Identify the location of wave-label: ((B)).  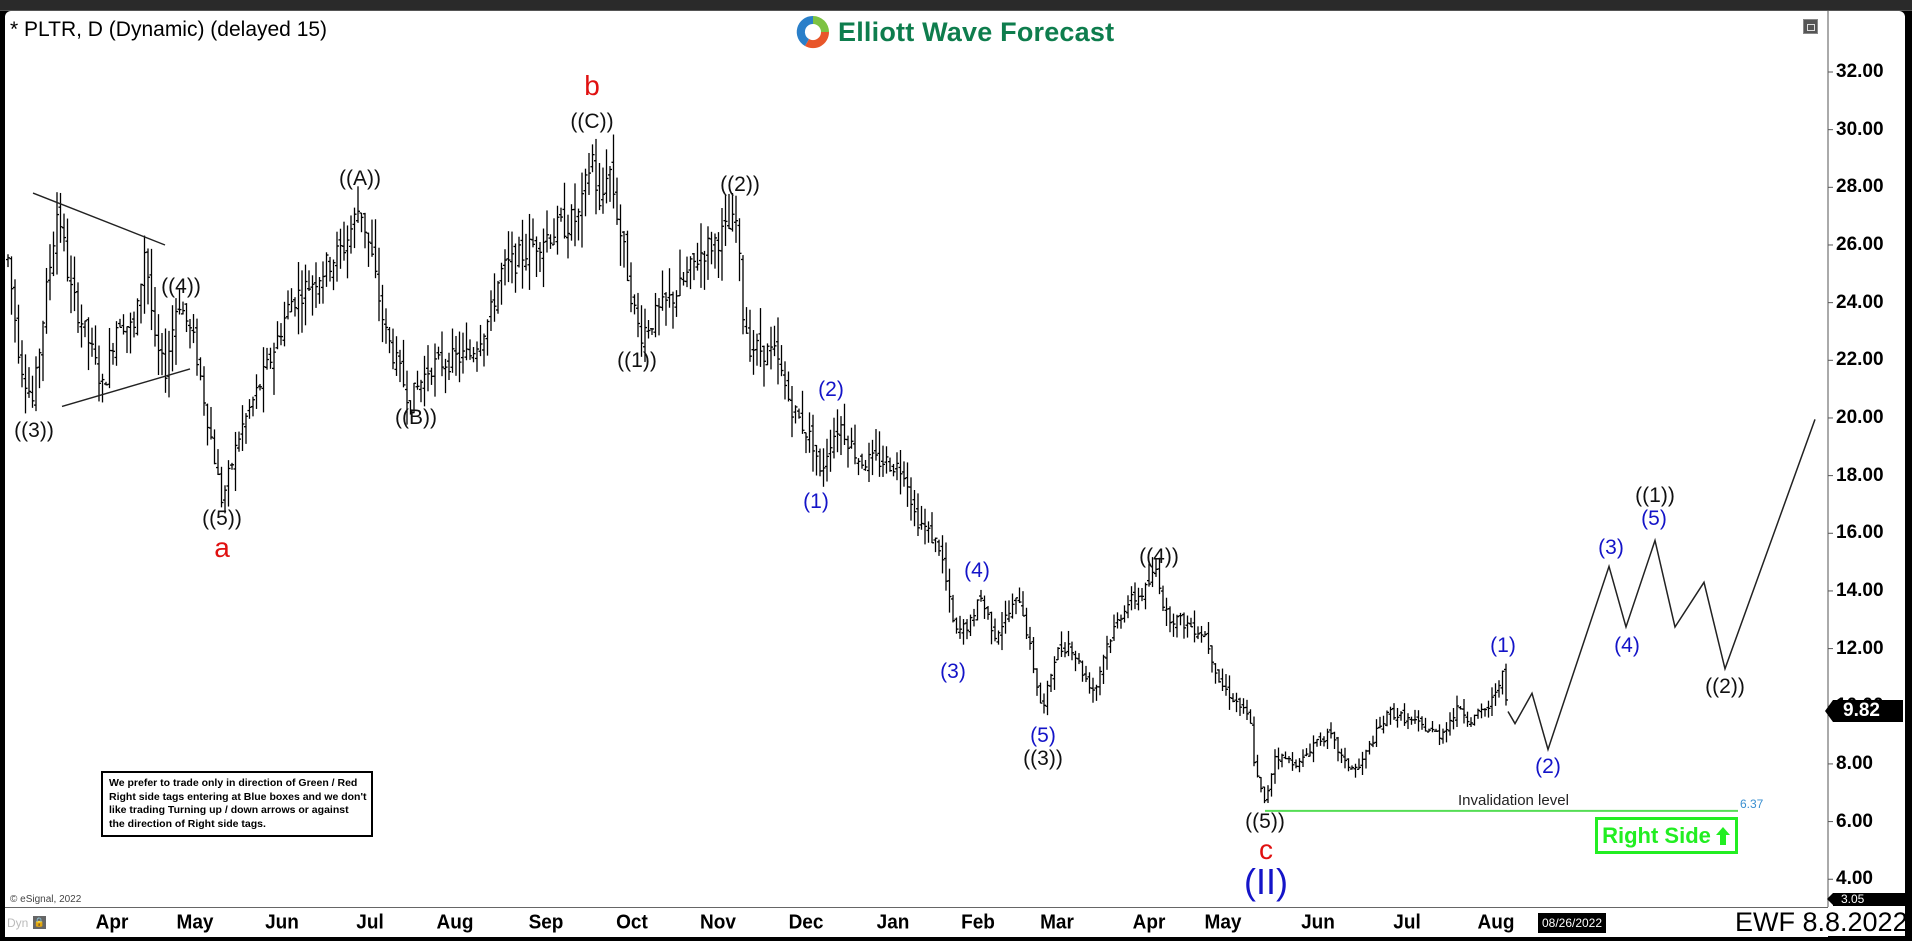
(416, 418).